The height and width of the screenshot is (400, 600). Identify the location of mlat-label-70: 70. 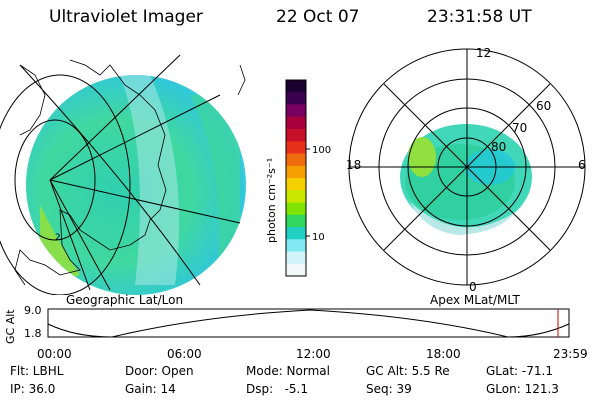
(519, 128).